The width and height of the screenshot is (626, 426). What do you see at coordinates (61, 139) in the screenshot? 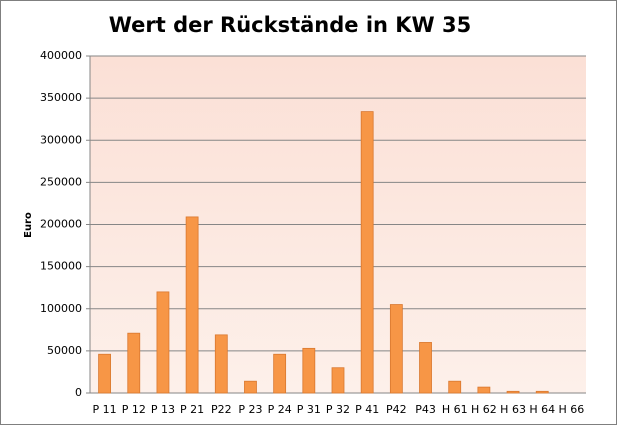
I see `y-tick-label: 300000` at bounding box center [61, 139].